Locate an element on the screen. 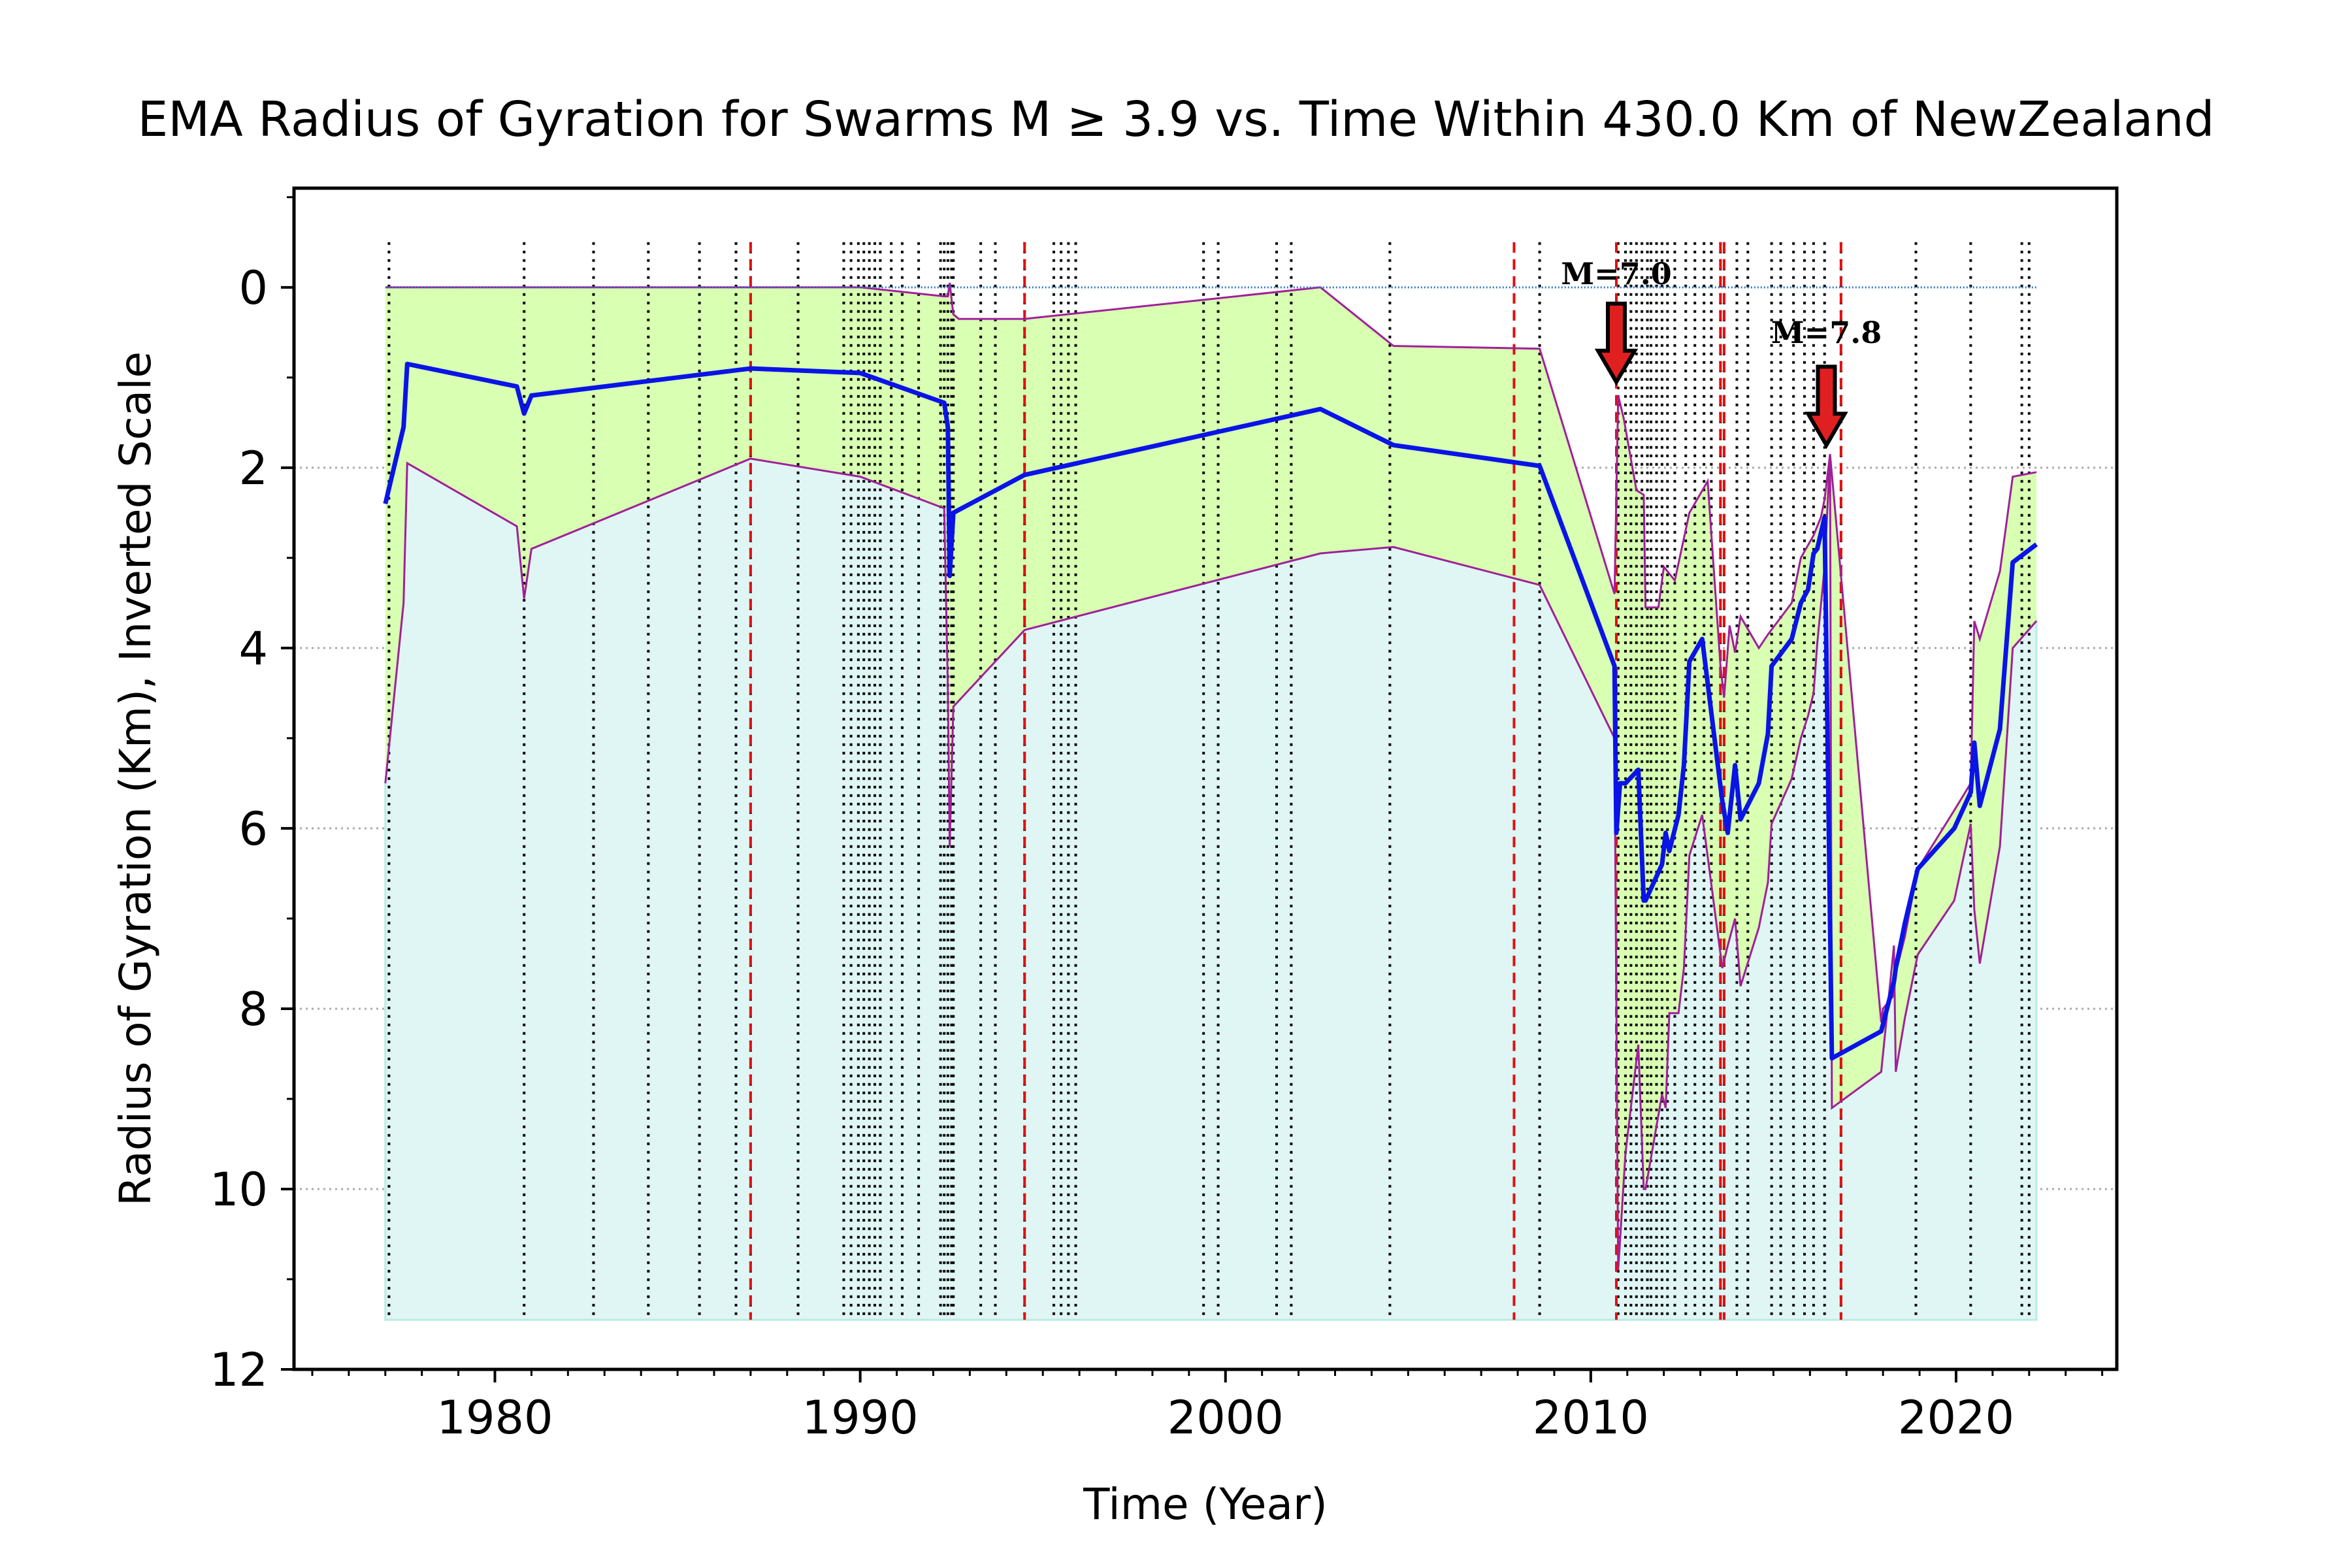 The width and height of the screenshot is (2352, 1568). annotations: M=7.0 M=7.8 is located at coordinates (1721, 352).